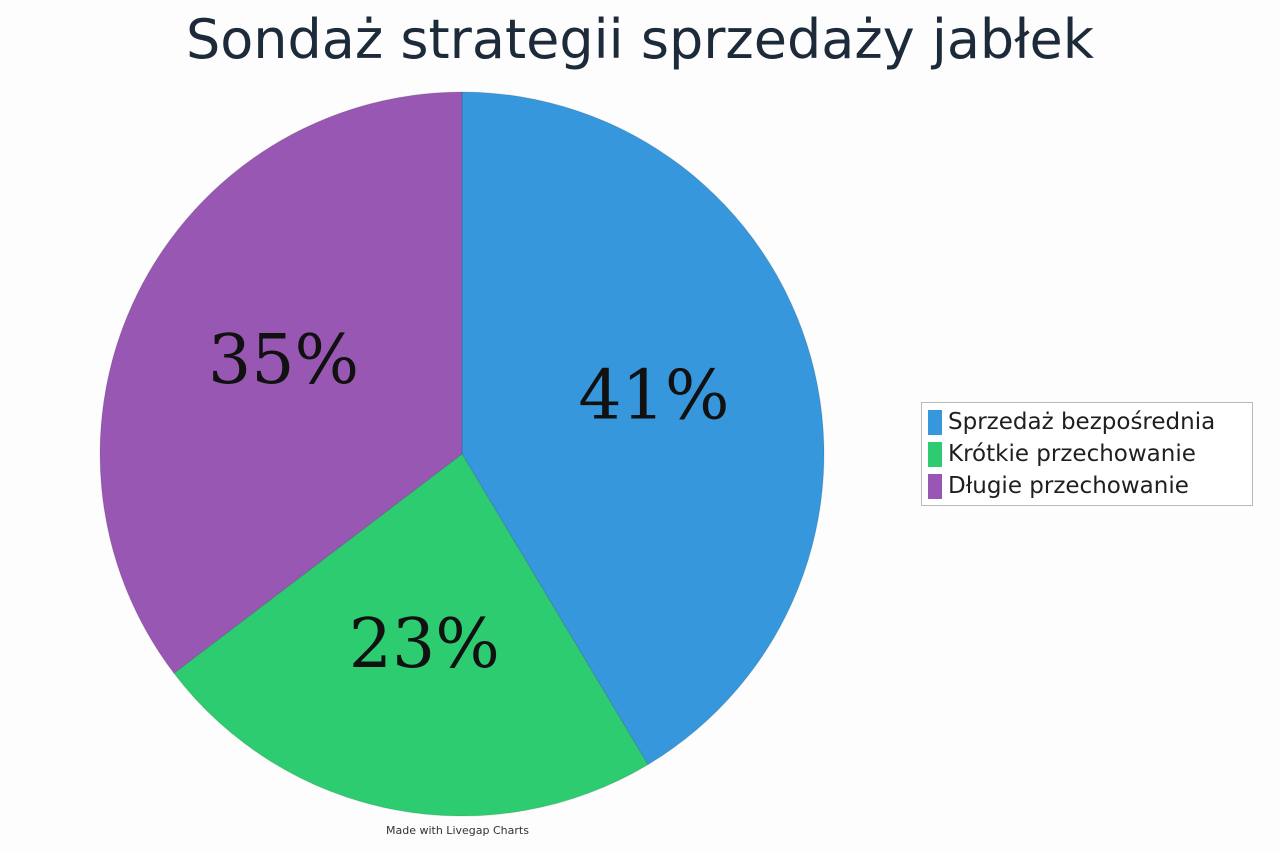  I want to click on legend-item-dlugie-przechowanie: Długie przechowanie, so click(1090, 486).